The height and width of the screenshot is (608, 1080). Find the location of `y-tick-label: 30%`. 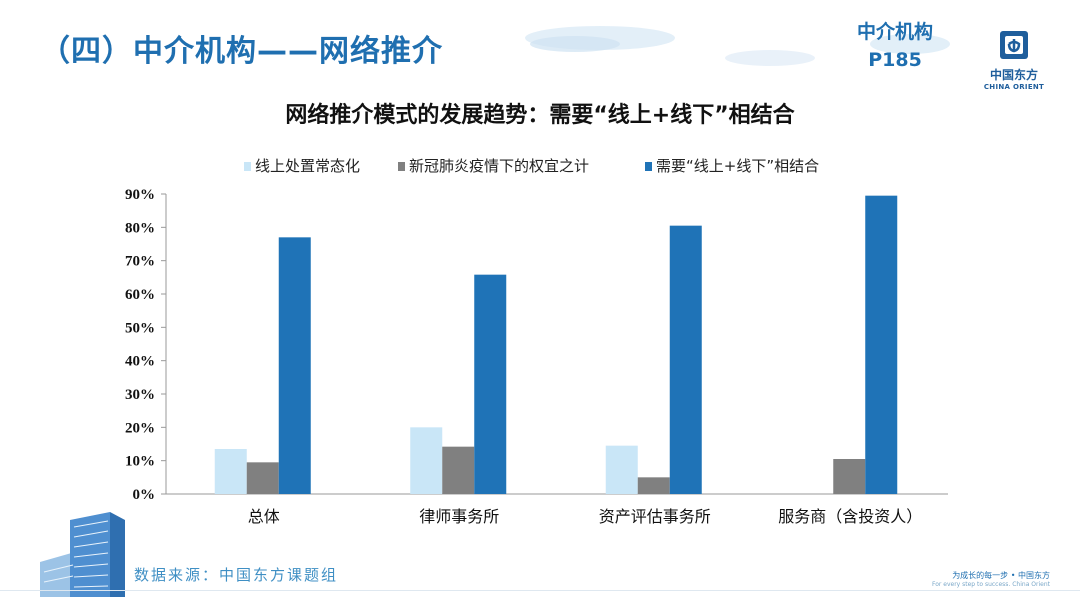

y-tick-label: 30% is located at coordinates (140, 395).